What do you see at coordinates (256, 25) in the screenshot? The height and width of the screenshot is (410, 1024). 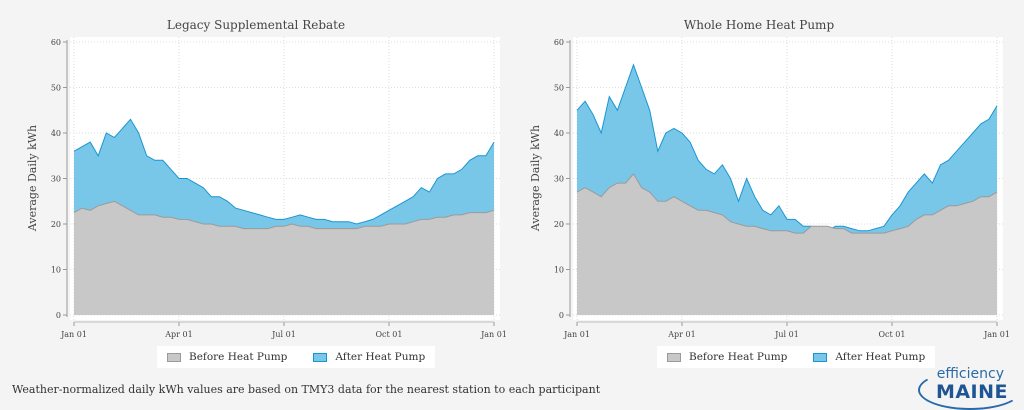 I see `chart-title: Legacy Supplemental Rebate` at bounding box center [256, 25].